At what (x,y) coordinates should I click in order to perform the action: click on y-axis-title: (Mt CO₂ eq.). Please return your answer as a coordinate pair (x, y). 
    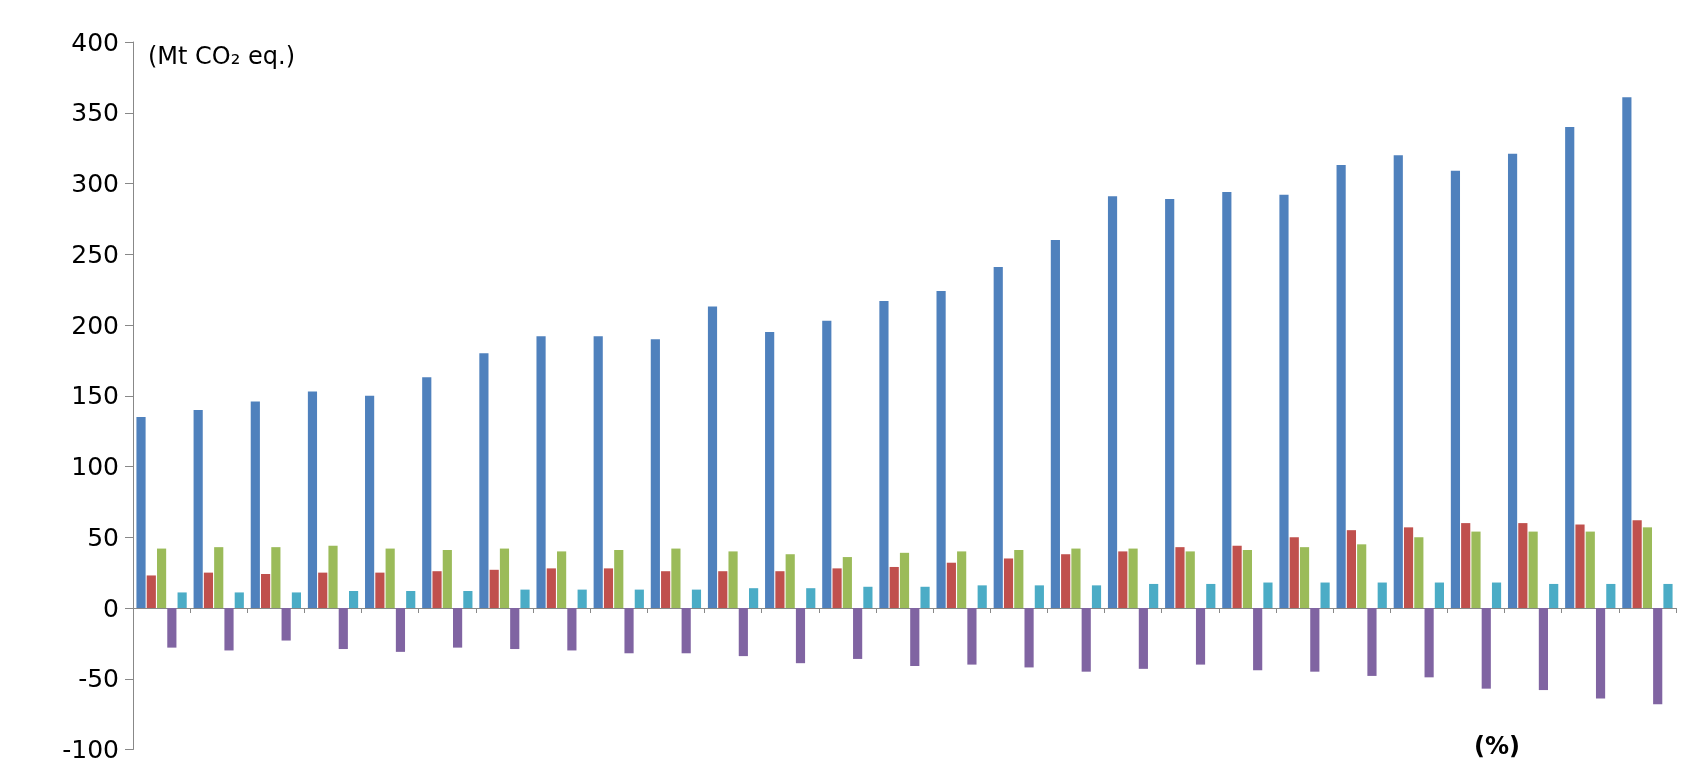
    Looking at the image, I should click on (221, 56).